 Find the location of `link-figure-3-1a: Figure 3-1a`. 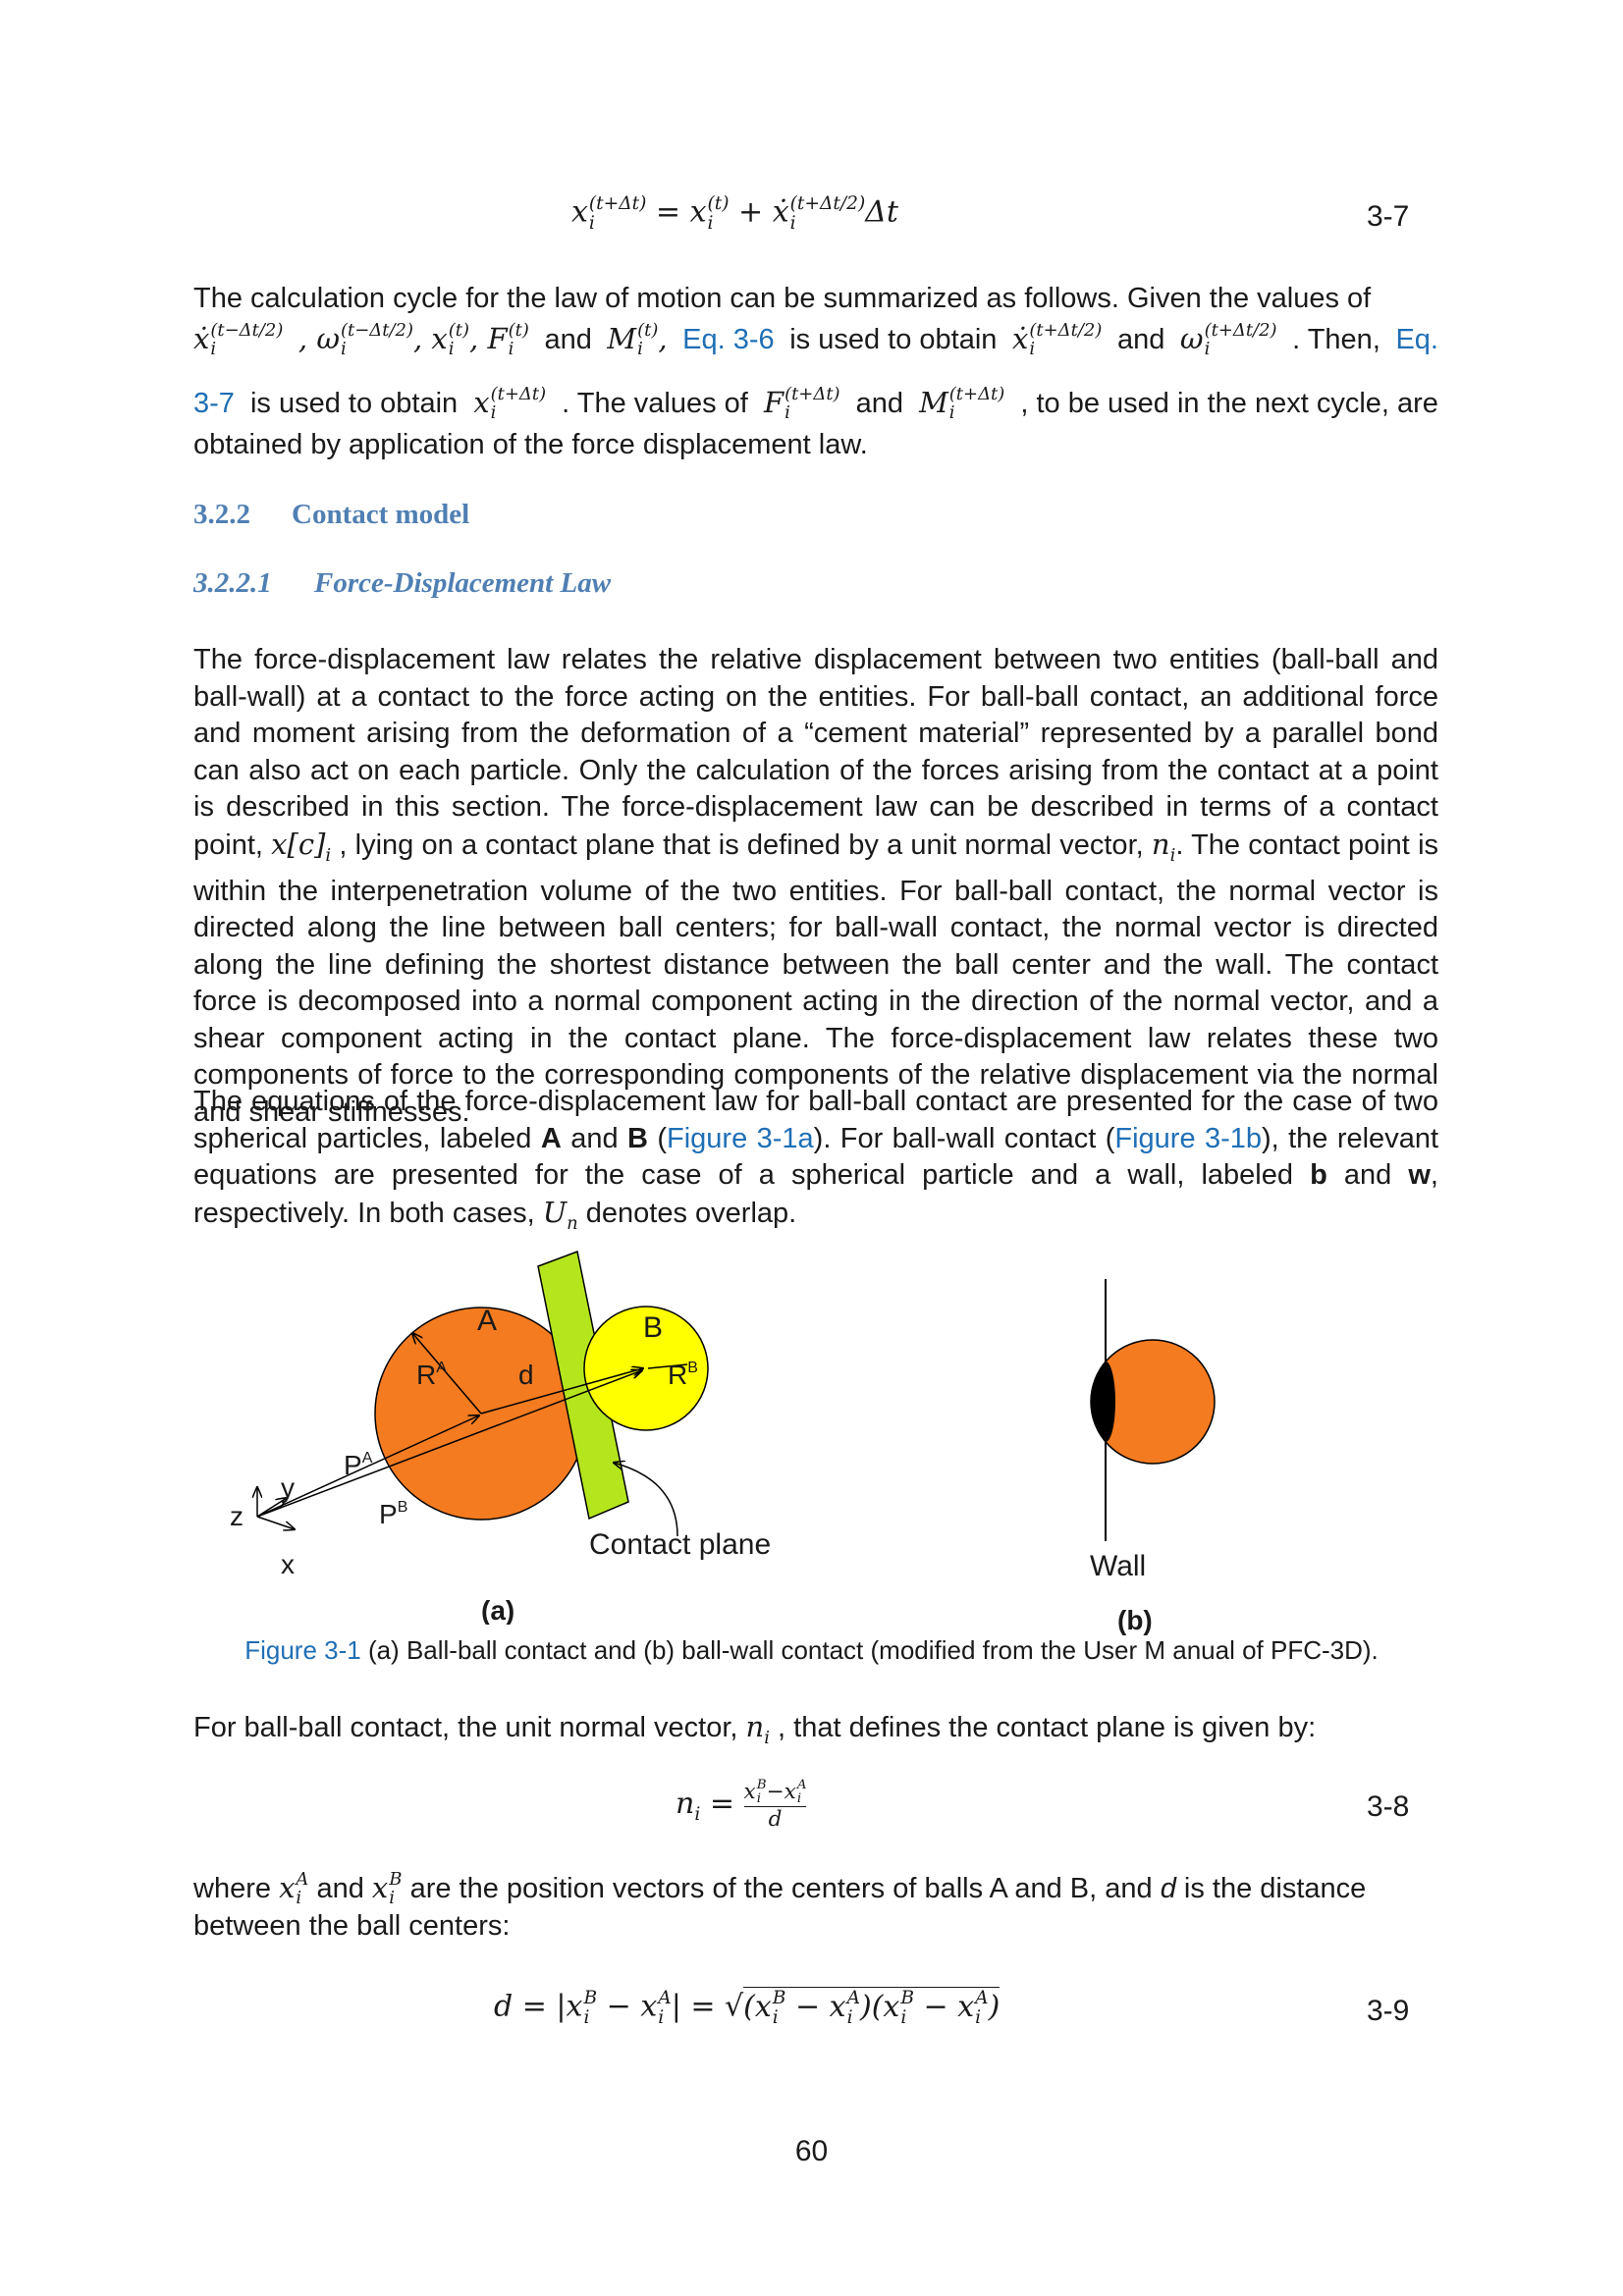

link-figure-3-1a: Figure 3-1a is located at coordinates (740, 1138).